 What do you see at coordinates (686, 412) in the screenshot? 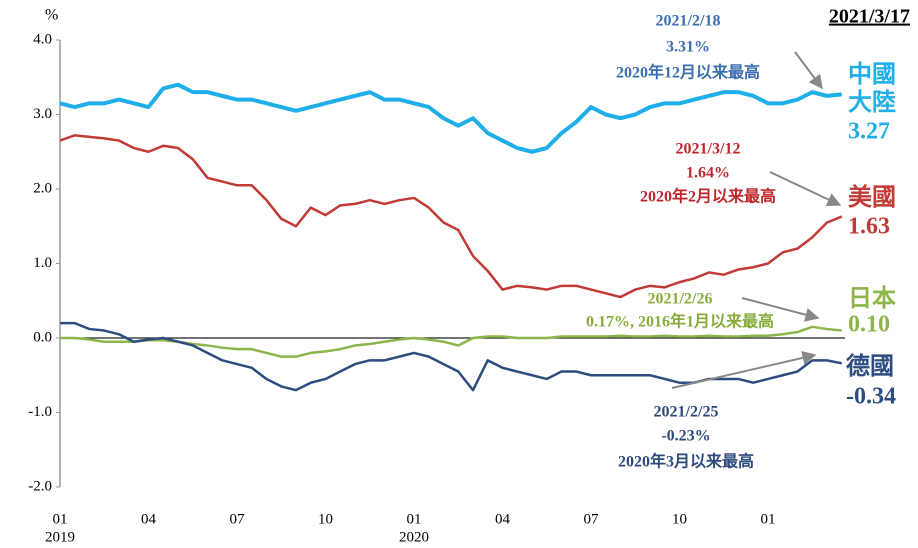
I see `annotation-text: 2021/2/25` at bounding box center [686, 412].